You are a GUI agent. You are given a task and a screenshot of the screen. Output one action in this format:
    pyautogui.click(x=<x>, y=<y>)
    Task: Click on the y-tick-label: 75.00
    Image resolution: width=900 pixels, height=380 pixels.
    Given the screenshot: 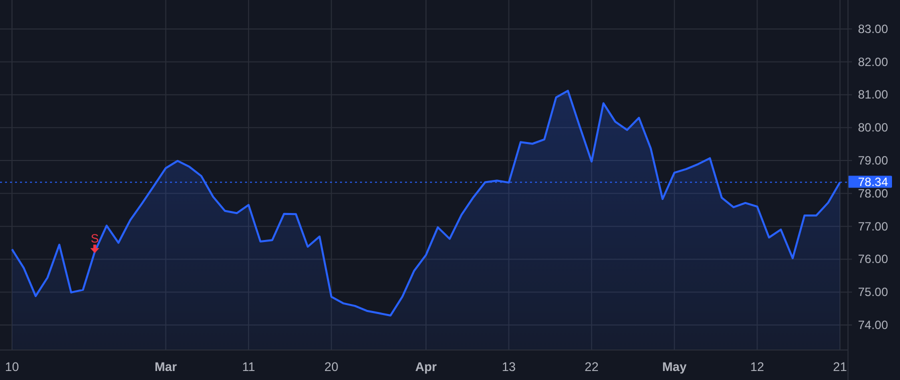 What is the action you would take?
    pyautogui.click(x=873, y=292)
    